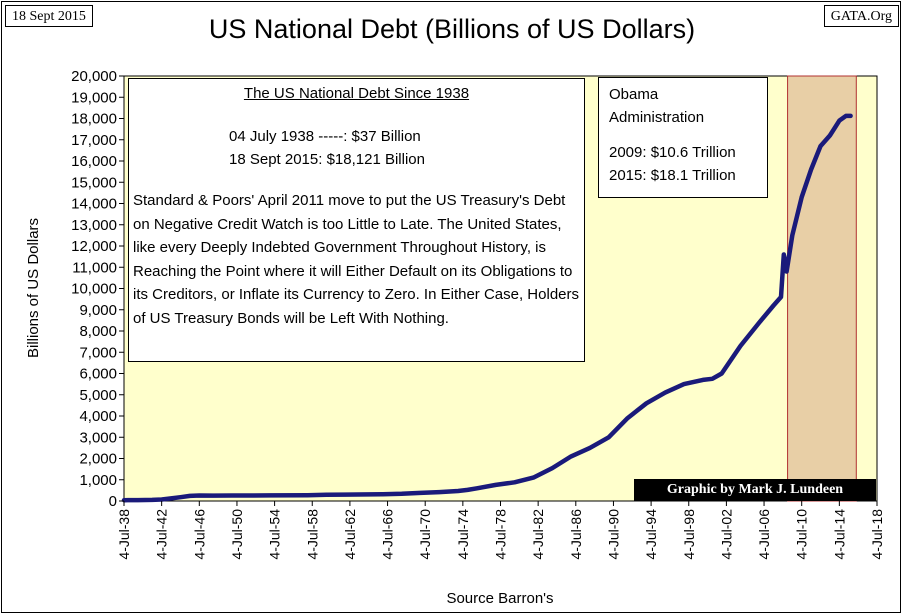  I want to click on debt-2015-line: 18 Sept 2015: $18,121 Billion, so click(327, 159).